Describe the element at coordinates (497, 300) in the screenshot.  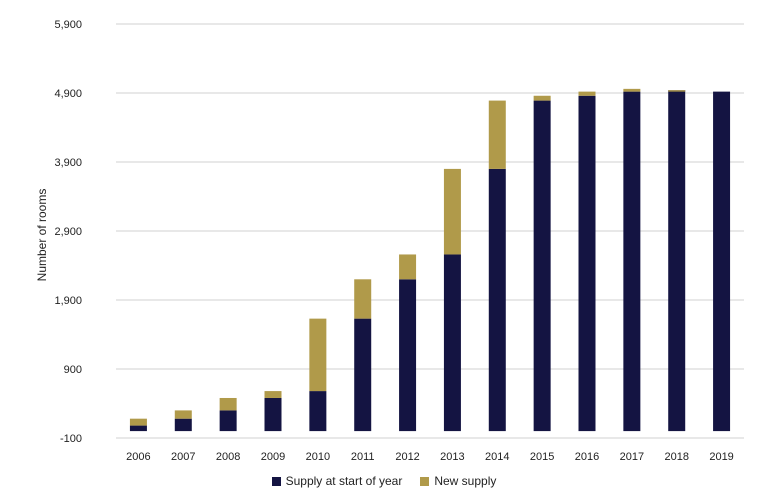
I see `bar-supply-2014` at that location.